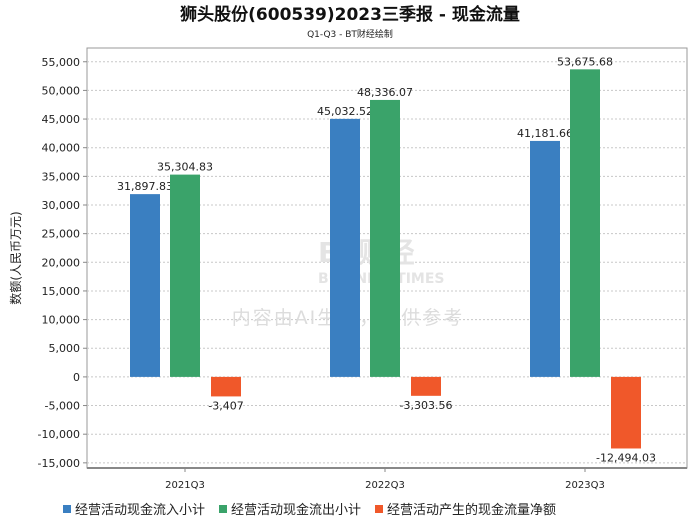 Image resolution: width=700 pixels, height=524 pixels. Describe the element at coordinates (185, 167) in the screenshot. I see `data-label: 35,304.83` at that location.